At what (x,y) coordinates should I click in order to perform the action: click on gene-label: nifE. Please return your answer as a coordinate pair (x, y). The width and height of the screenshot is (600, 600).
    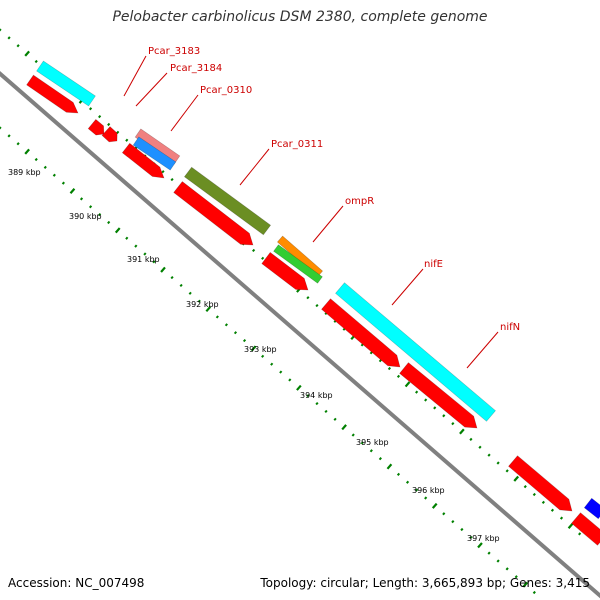
    Looking at the image, I should click on (433, 264).